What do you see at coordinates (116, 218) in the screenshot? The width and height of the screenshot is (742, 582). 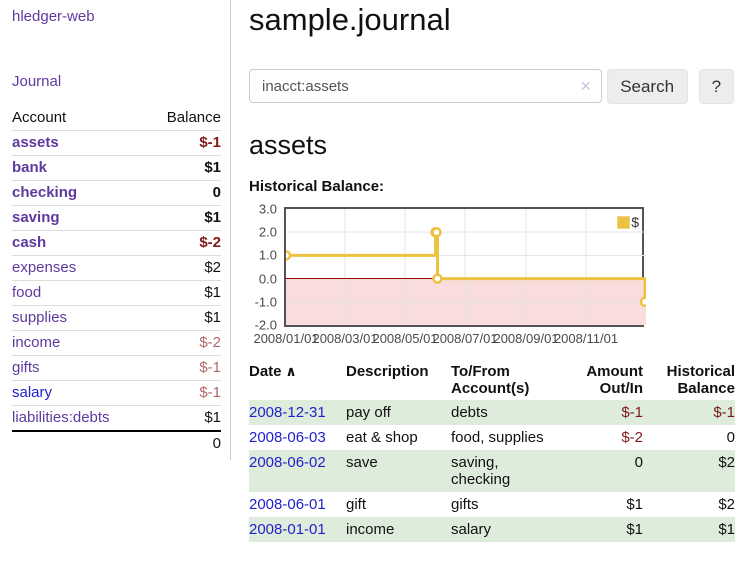 I see `account-row-saving: saving $1` at bounding box center [116, 218].